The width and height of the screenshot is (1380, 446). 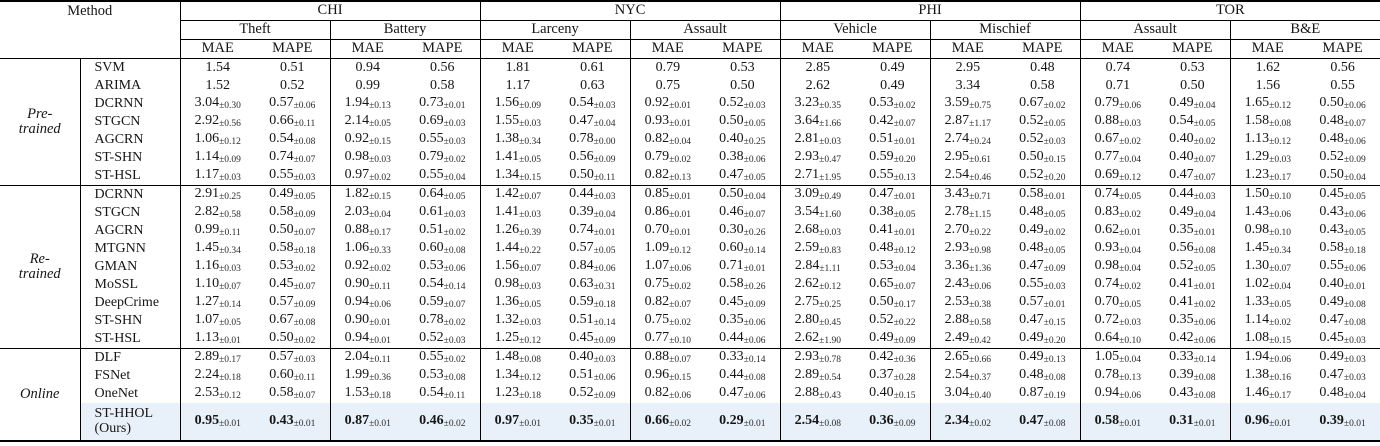 I want to click on metric-mean: 0.51, so click(x=581, y=320).